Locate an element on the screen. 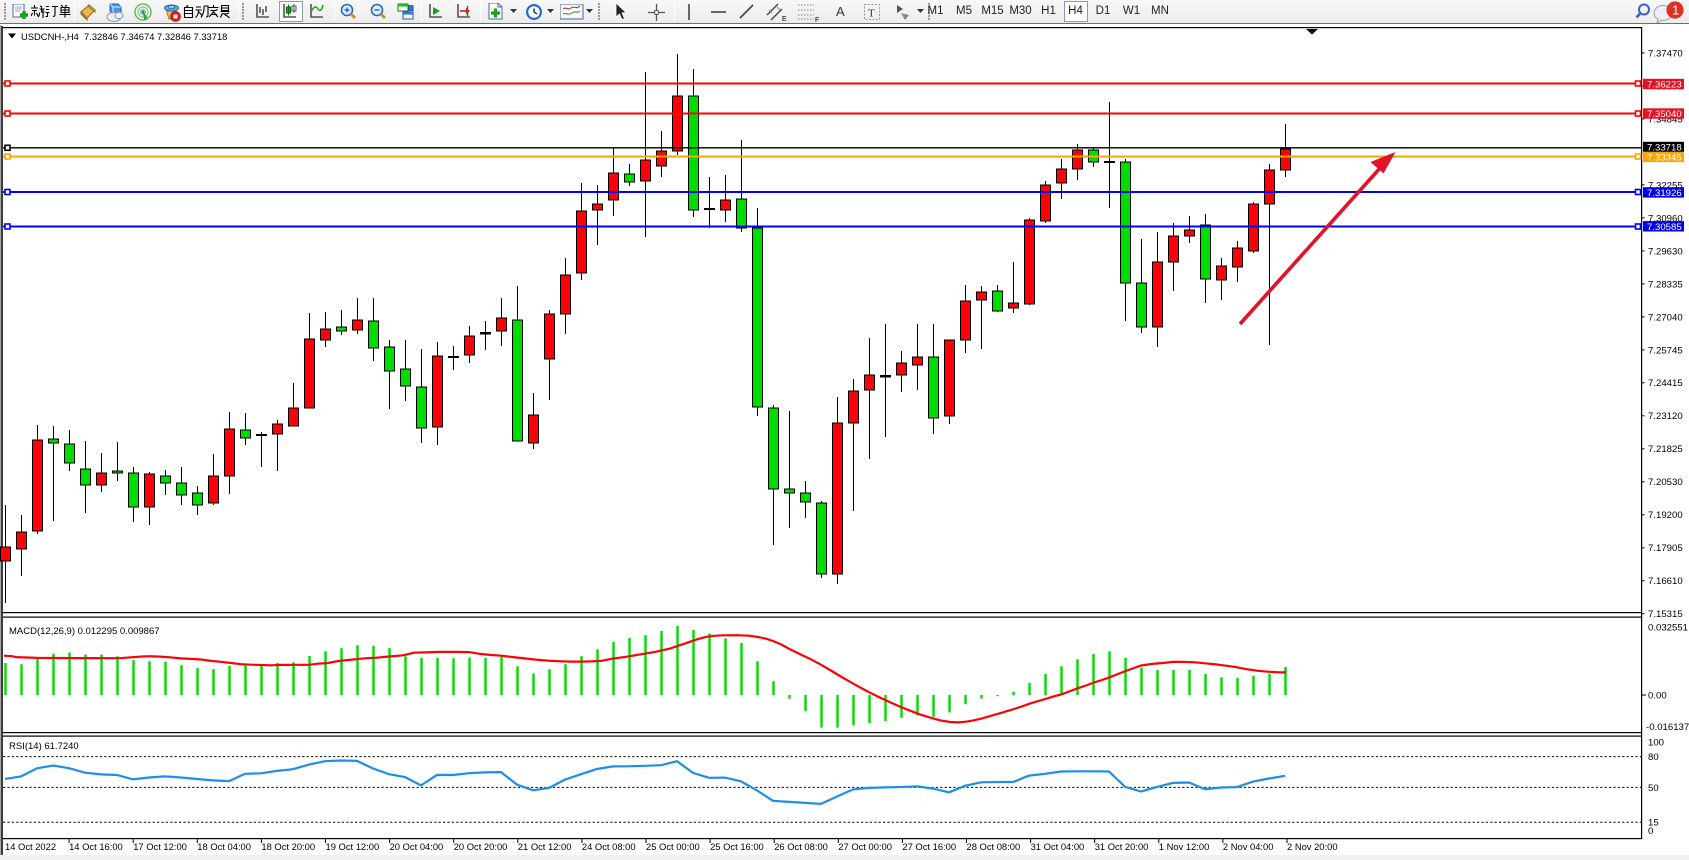 The height and width of the screenshot is (860, 1689). svg-text: 7.24415 is located at coordinates (1665, 383).